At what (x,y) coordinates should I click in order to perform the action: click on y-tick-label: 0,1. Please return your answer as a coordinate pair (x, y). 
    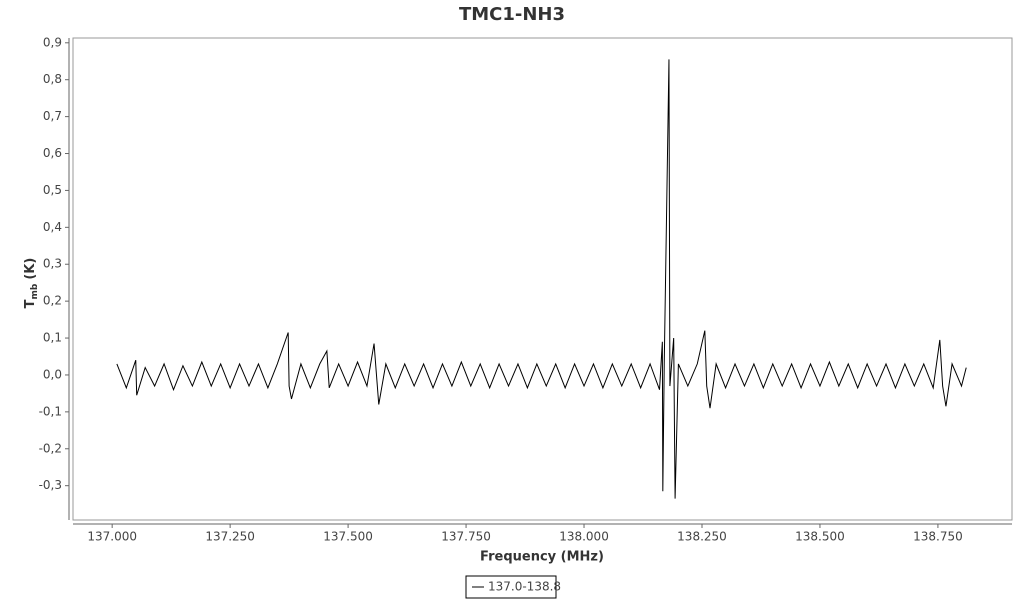
    Looking at the image, I should click on (52, 338).